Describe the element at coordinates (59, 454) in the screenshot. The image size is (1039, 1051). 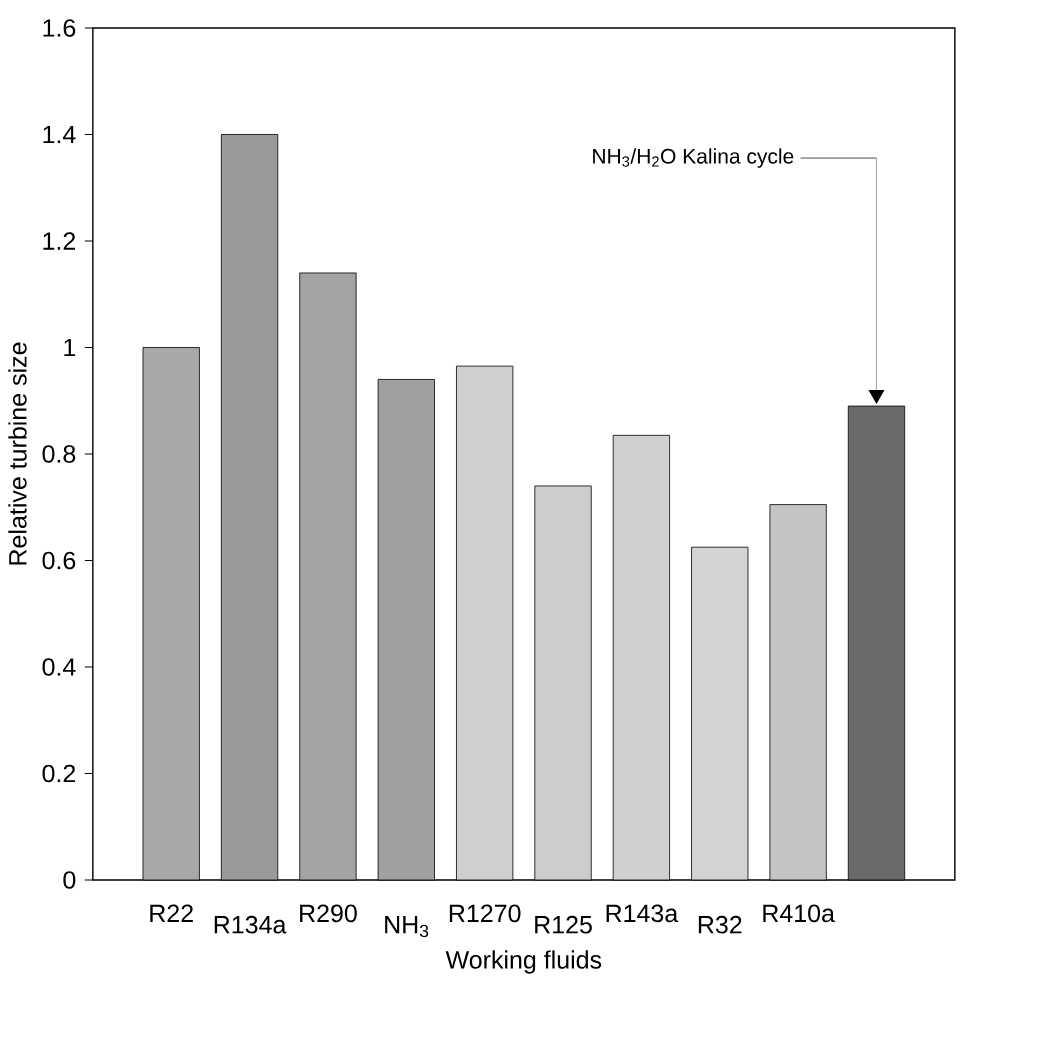
I see `y-tick-label: 0.8` at that location.